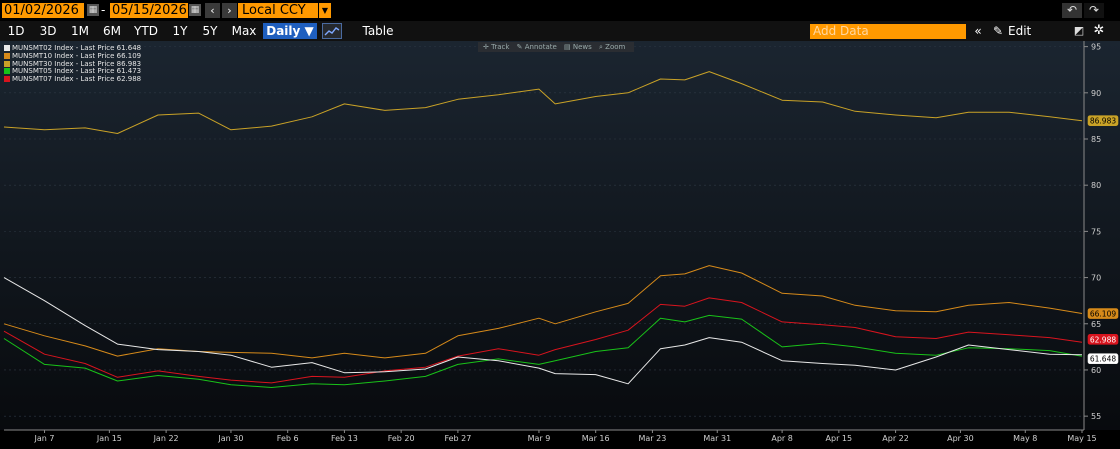 The height and width of the screenshot is (449, 1120). What do you see at coordinates (288, 438) in the screenshot?
I see `x-tick-label: Feb 6` at bounding box center [288, 438].